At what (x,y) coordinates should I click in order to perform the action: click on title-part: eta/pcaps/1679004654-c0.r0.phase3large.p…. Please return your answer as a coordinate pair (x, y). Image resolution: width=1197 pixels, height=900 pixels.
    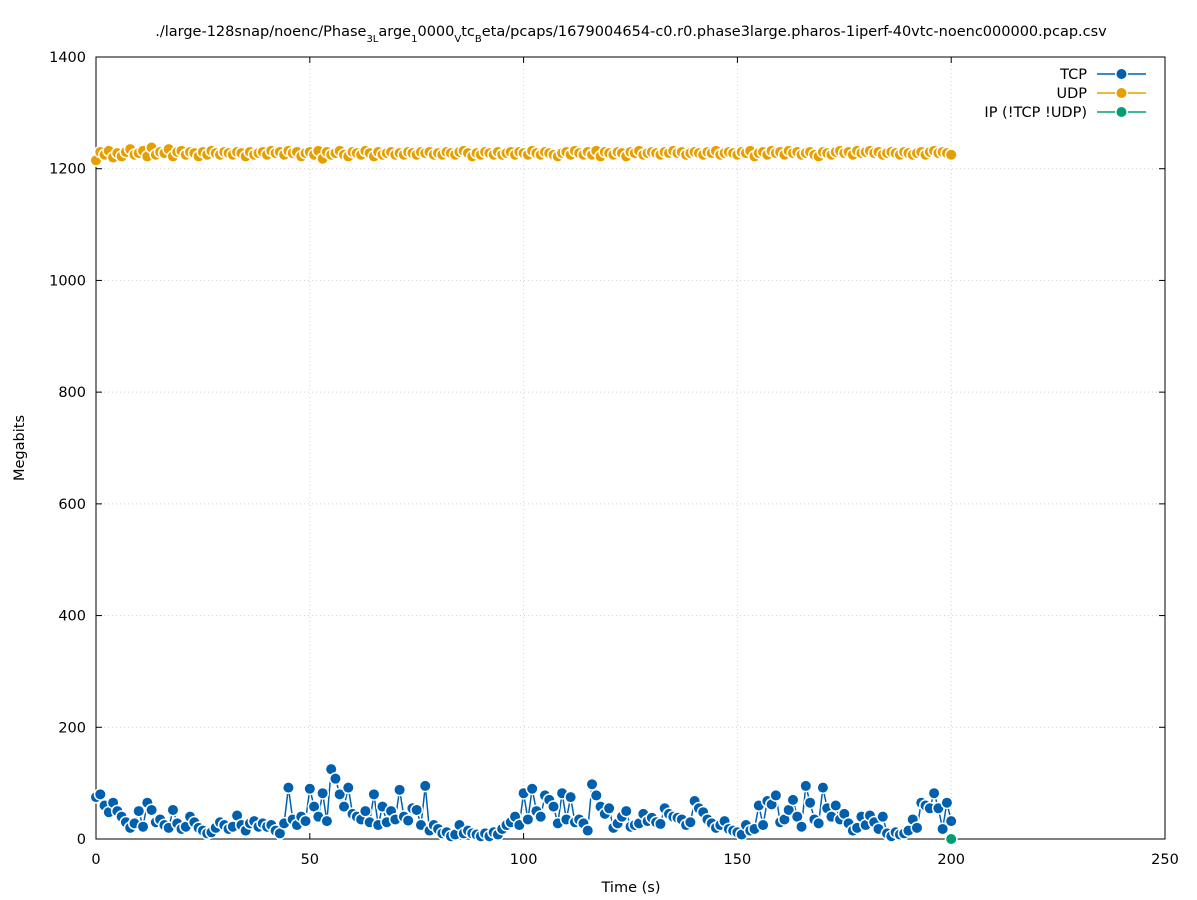
    Looking at the image, I should click on (794, 32).